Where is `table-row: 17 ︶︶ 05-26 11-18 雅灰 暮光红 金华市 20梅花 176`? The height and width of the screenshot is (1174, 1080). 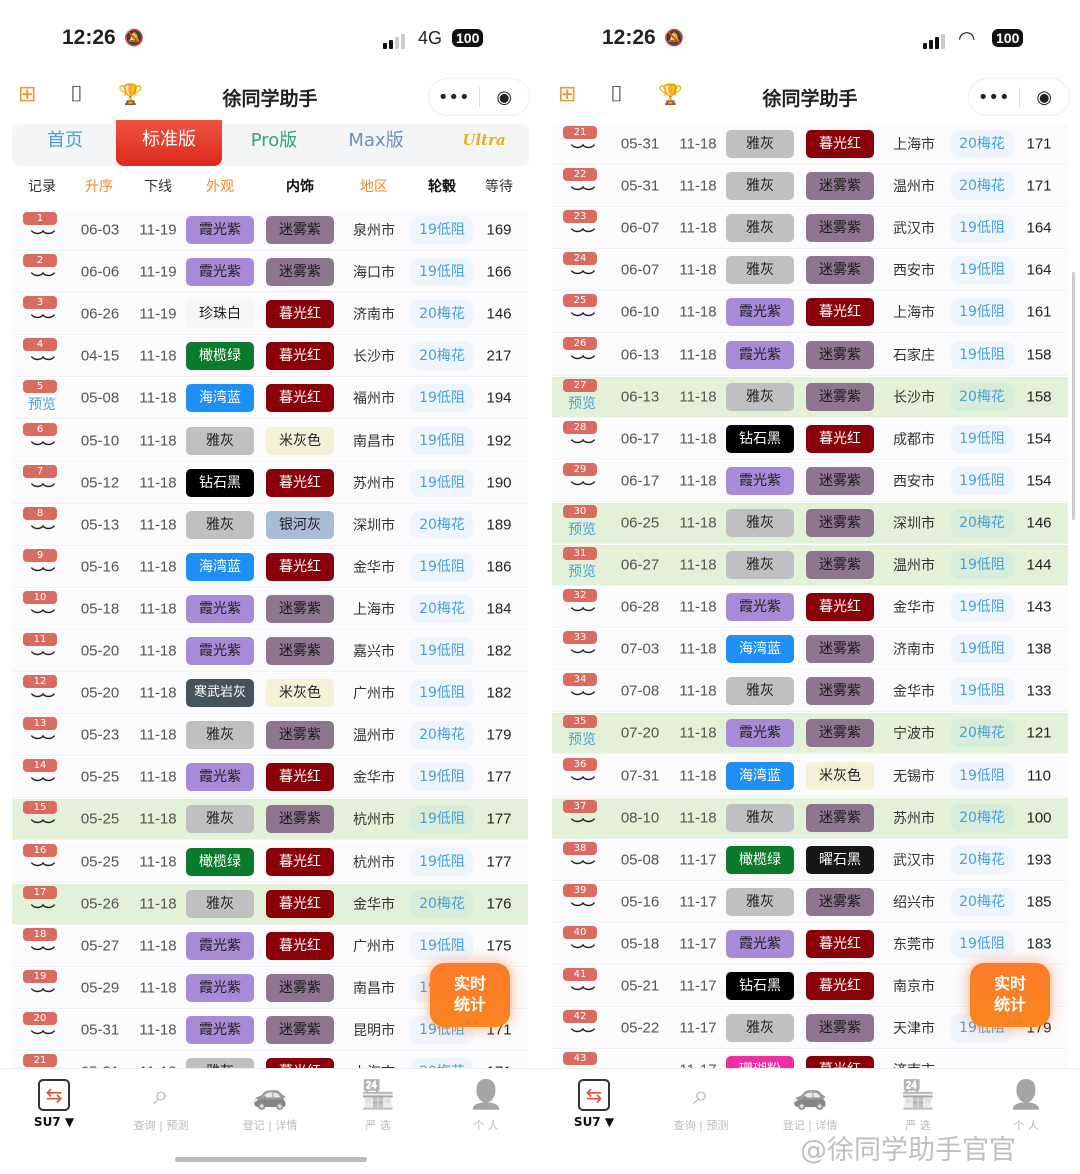
table-row: 17 ︶︶ 05-26 11-18 雅灰 暮光红 金华市 20梅花 176 is located at coordinates (270, 904).